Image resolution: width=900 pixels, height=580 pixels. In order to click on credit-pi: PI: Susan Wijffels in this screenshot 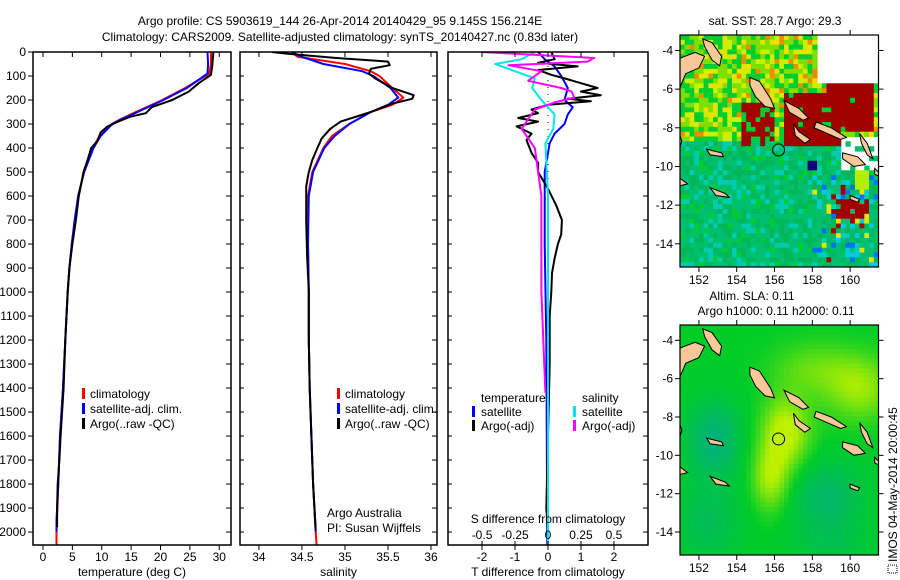, I will do `click(374, 528)`.